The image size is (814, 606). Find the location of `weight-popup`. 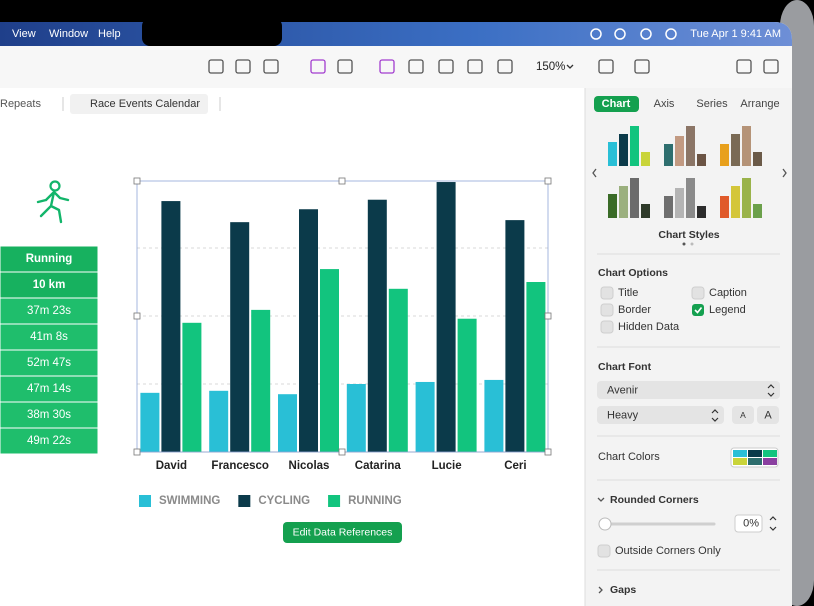

weight-popup is located at coordinates (660, 415).